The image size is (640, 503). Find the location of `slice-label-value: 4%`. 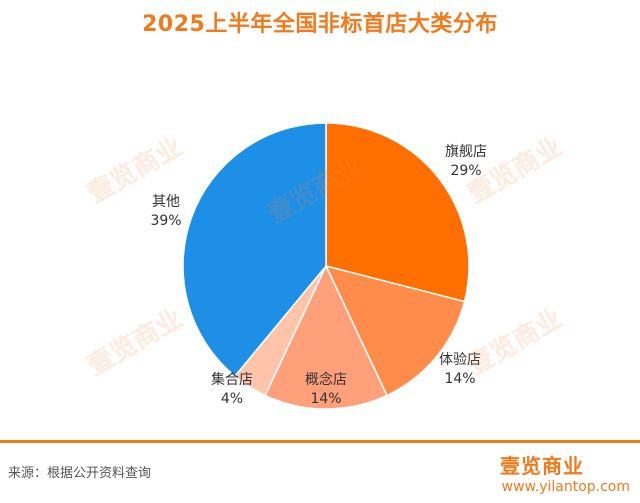

slice-label-value: 4% is located at coordinates (232, 399).